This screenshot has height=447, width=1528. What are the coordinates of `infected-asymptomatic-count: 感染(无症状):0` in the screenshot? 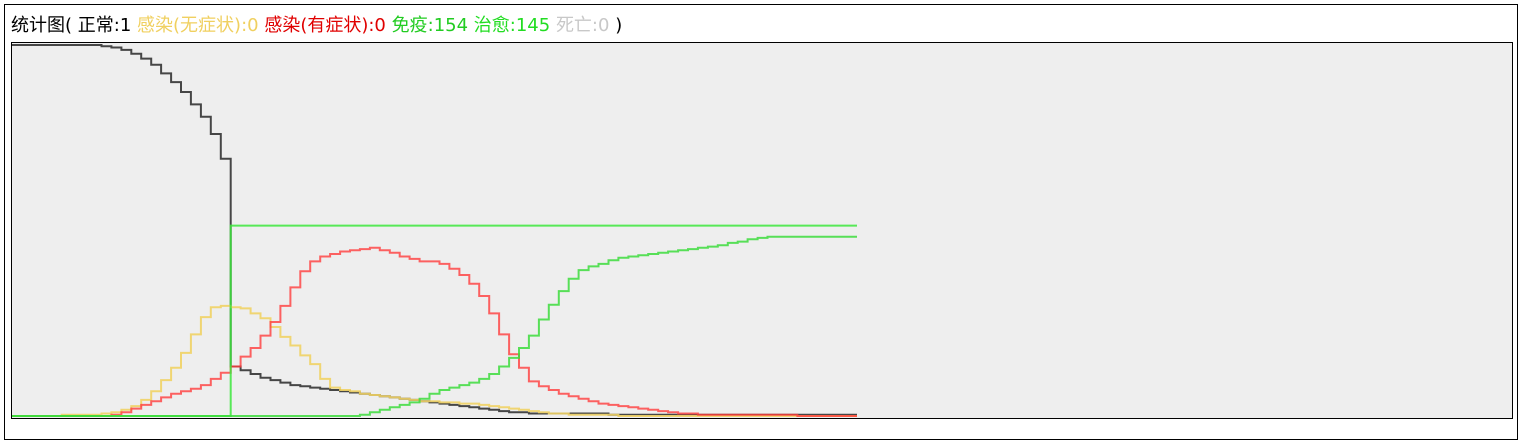 It's located at (198, 25).